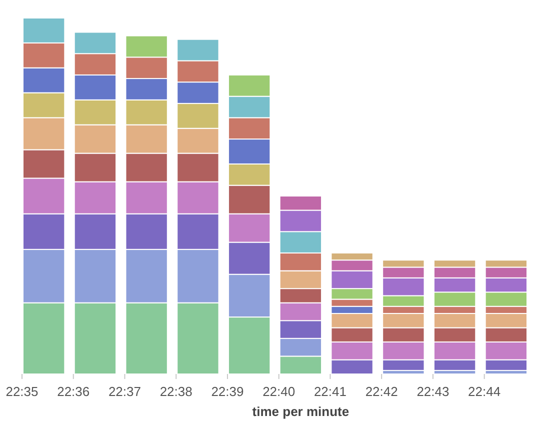  What do you see at coordinates (125, 391) in the screenshot?
I see `x-tick-label: 22:37` at bounding box center [125, 391].